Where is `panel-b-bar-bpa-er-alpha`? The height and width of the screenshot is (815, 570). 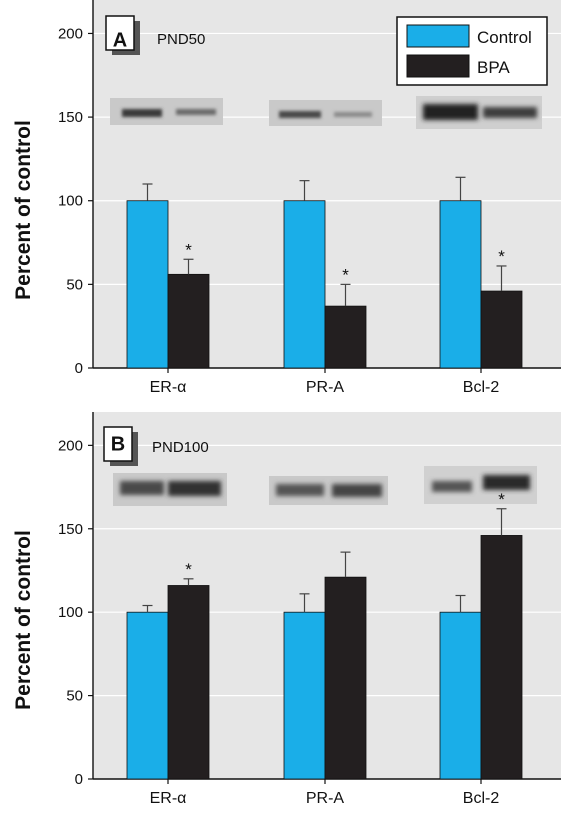
panel-b-bar-bpa-er-alpha is located at coordinates (188, 682).